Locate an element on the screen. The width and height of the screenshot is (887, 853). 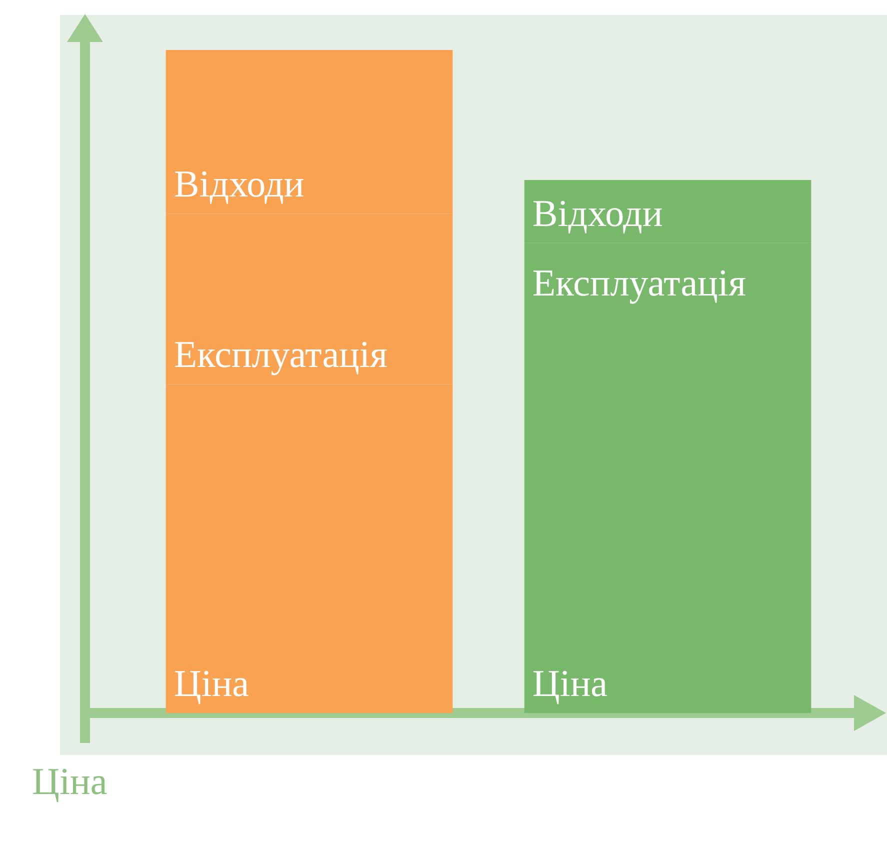
text: Відходи is located at coordinates (597, 213).